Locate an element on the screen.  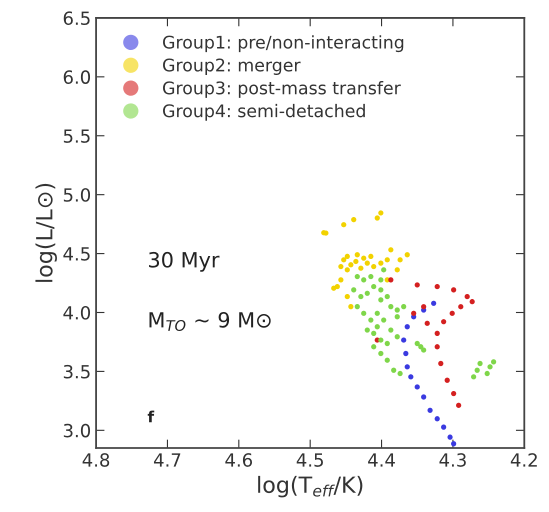
y-tick-label: 5.0 is located at coordinates (77, 195).